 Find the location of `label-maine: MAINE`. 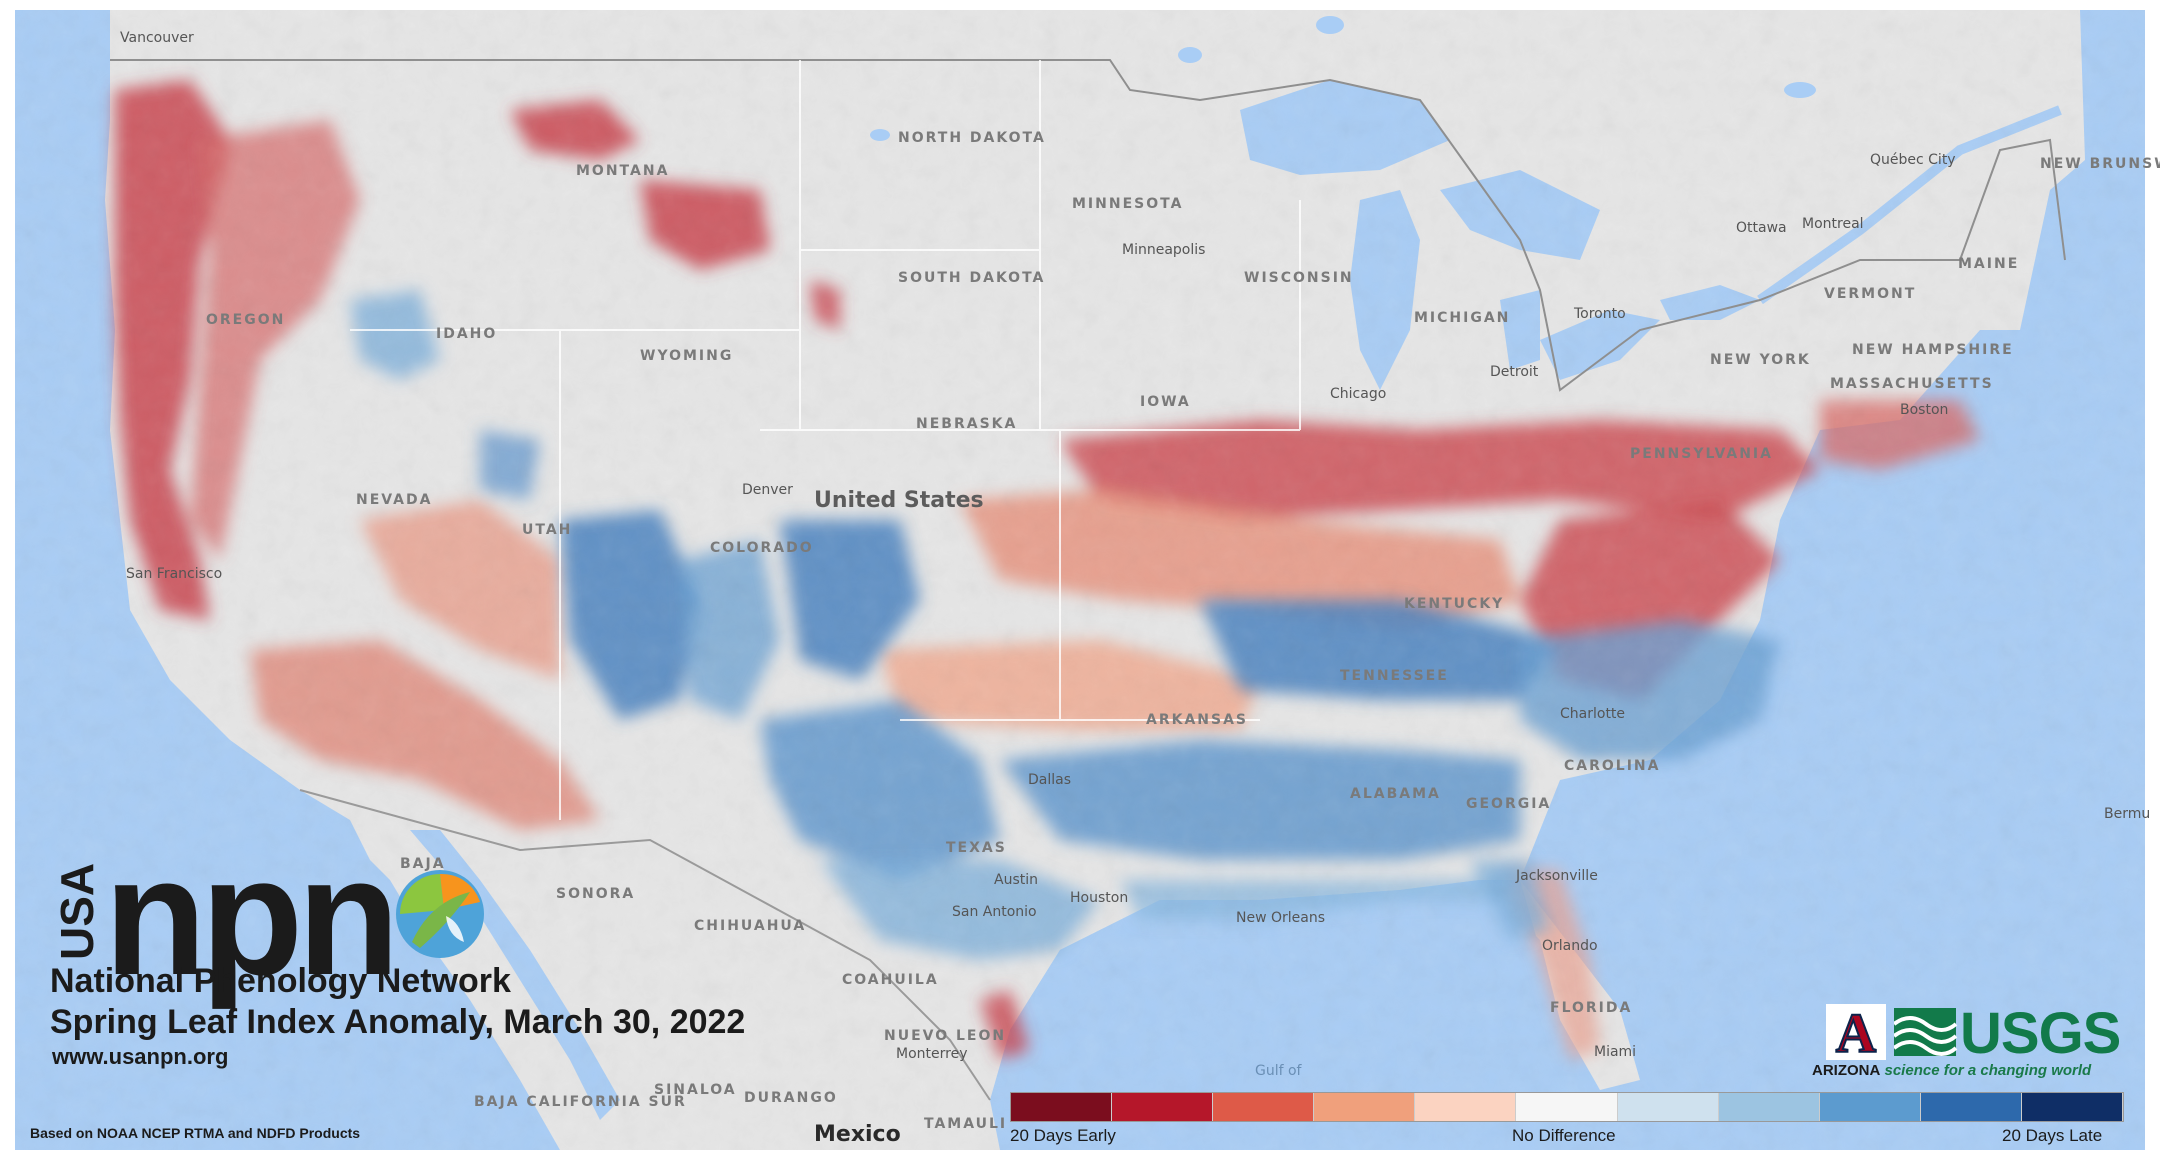

label-maine: MAINE is located at coordinates (1989, 264).